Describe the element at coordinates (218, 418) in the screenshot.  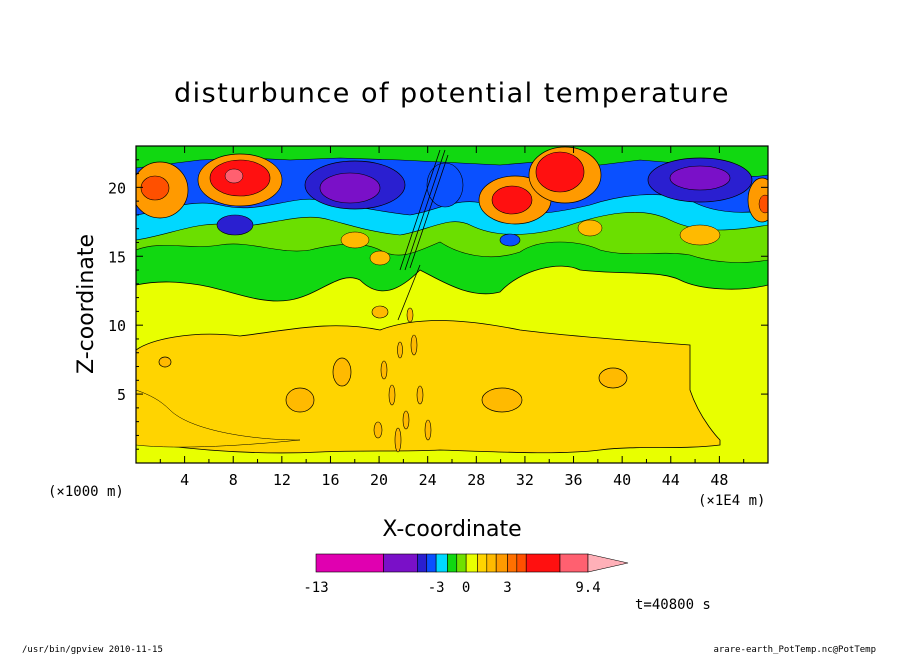
I see `field-lower-orange-bottom-left` at that location.